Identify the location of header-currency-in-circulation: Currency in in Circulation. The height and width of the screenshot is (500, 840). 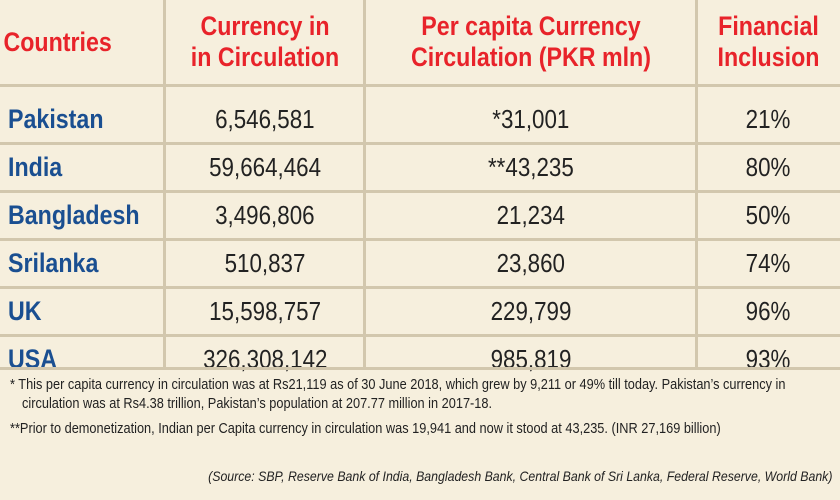
(265, 43).